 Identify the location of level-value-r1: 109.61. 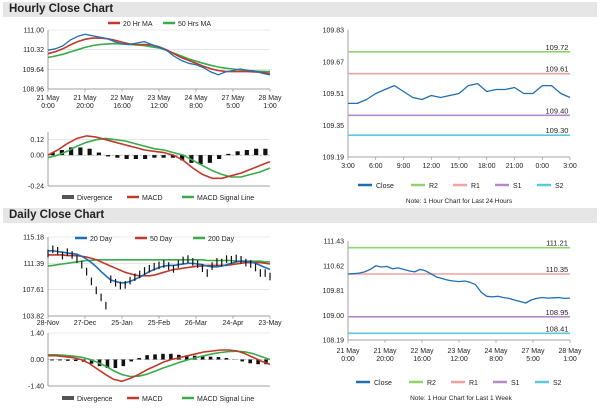
(557, 69).